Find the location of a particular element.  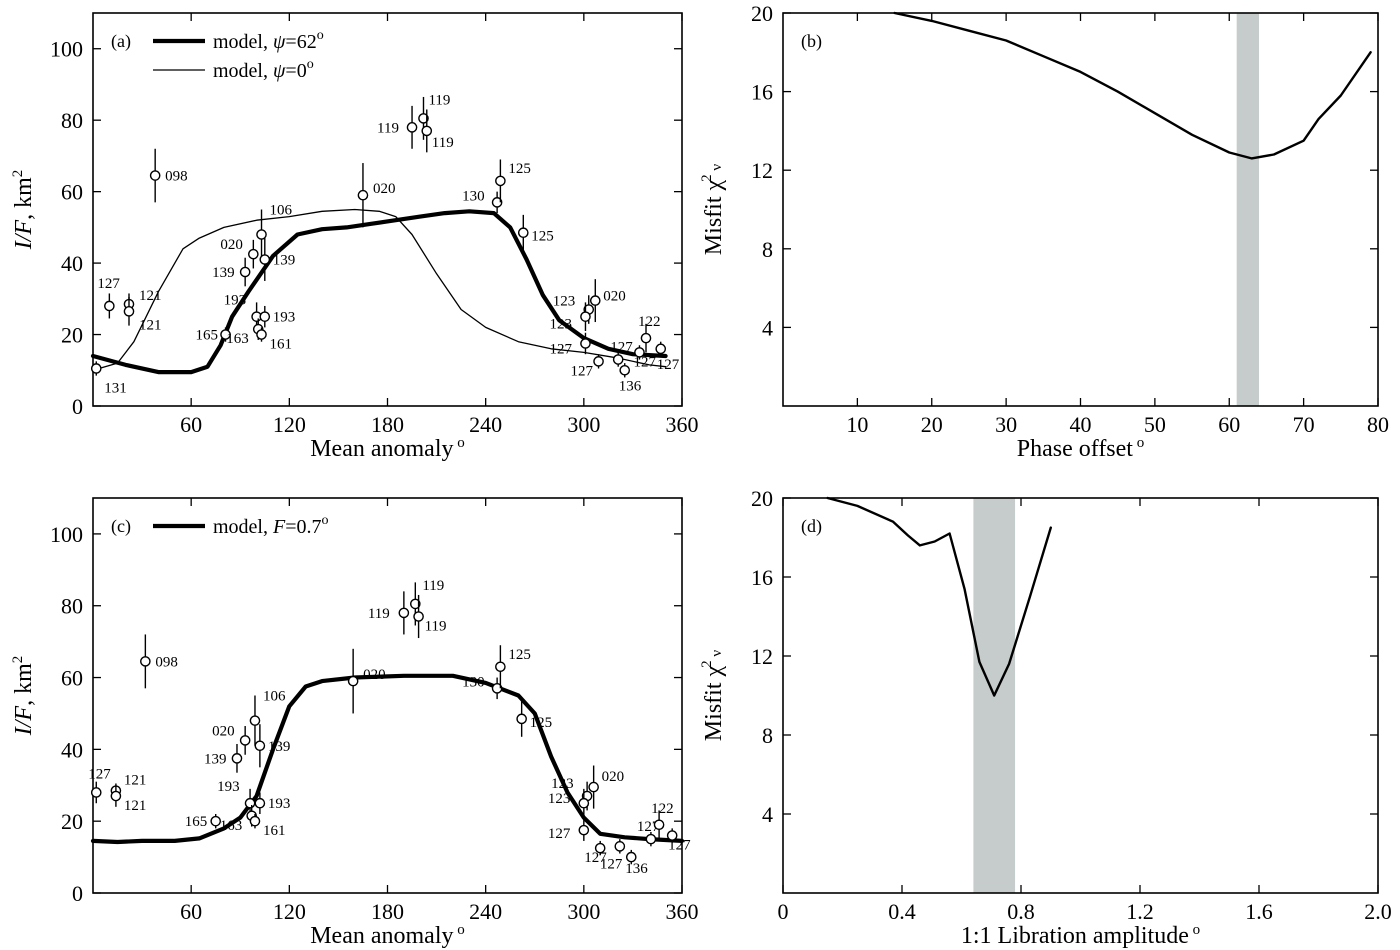

y-axis-label: Misfit χ2 ν is located at coordinates (713, 696).